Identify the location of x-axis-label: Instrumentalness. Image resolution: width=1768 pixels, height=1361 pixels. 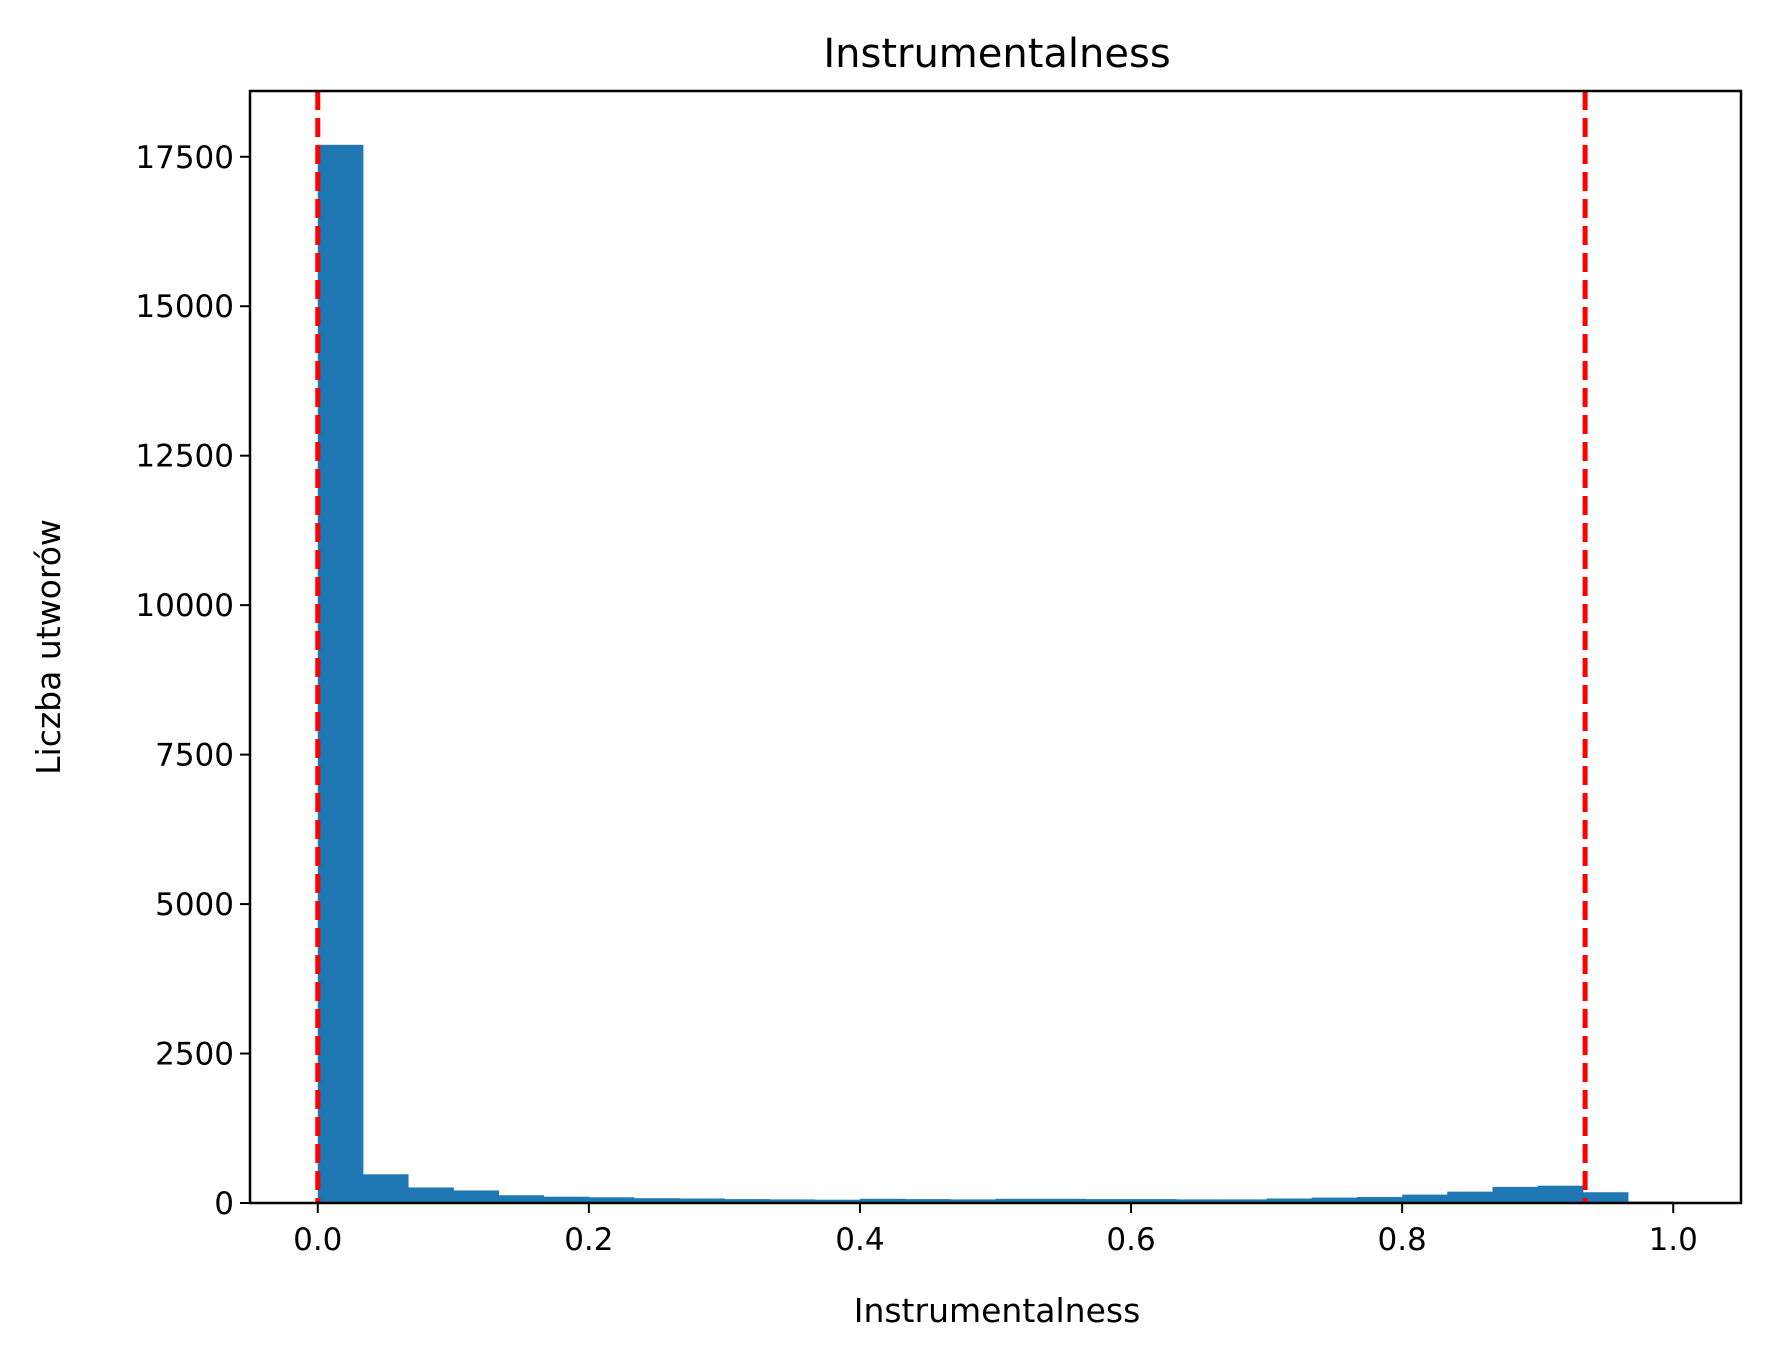
(997, 1310).